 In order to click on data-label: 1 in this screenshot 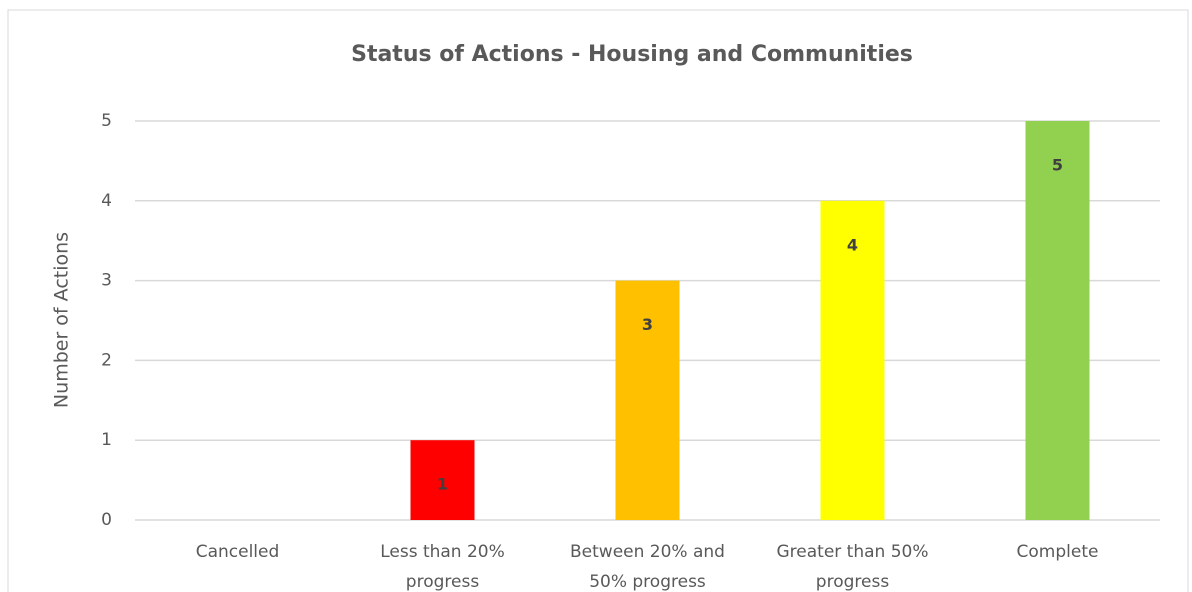, I will do `click(442, 484)`.